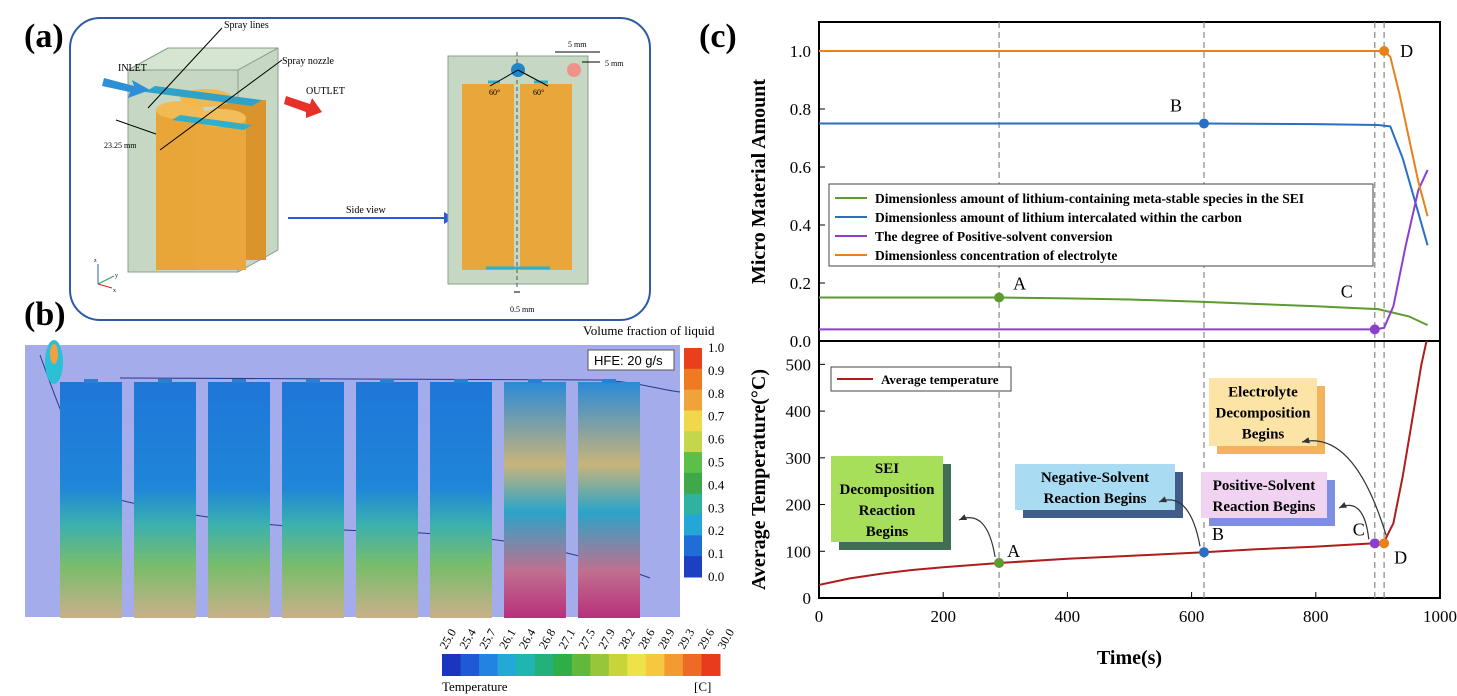 The width and height of the screenshot is (1457, 696). Describe the element at coordinates (1343, 504) in the screenshot. I see `annotation-arrowhead-pos` at that location.